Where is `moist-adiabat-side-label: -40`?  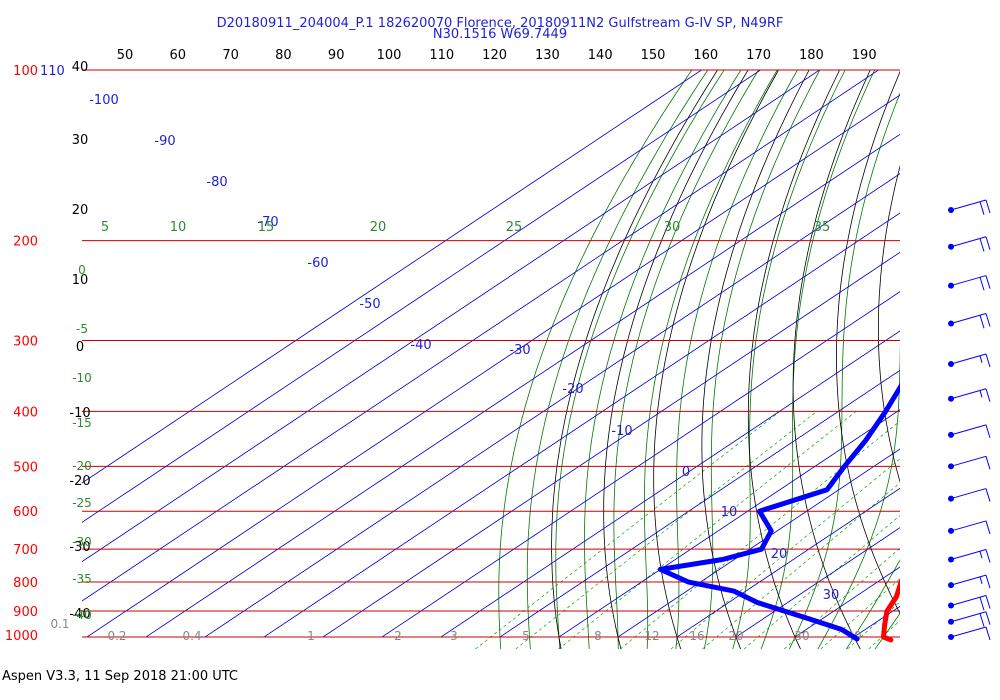
moist-adiabat-side-label: -40 is located at coordinates (82, 615).